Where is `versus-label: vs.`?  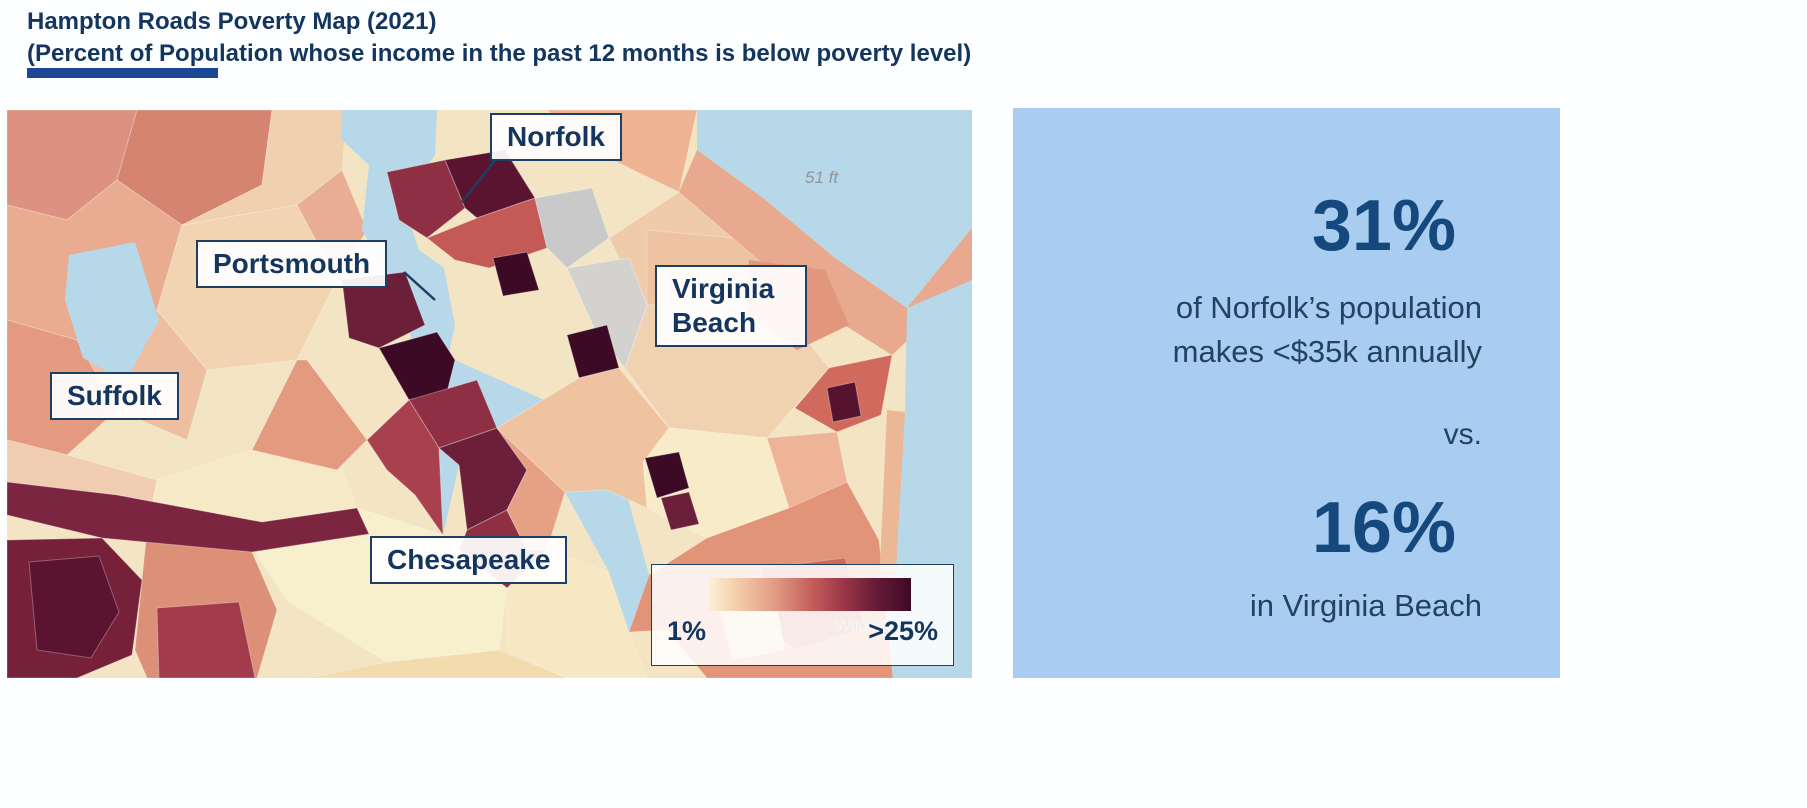
versus-label: vs. is located at coordinates (1462, 435).